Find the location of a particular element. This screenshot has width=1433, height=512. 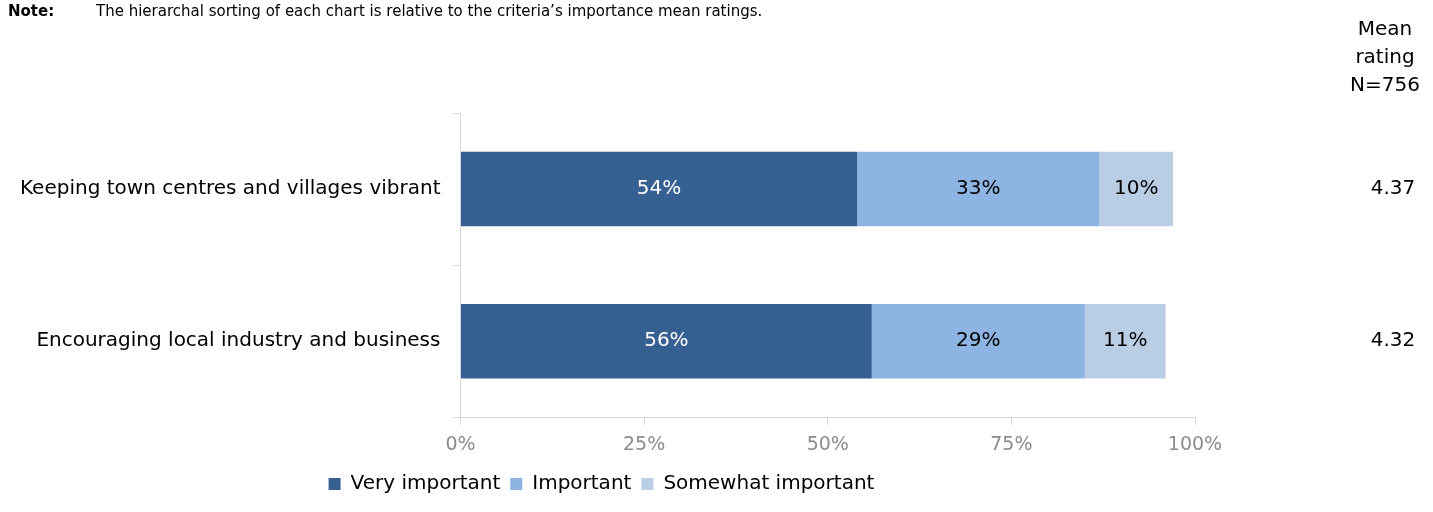

text: Note: is located at coordinates (31, 11).